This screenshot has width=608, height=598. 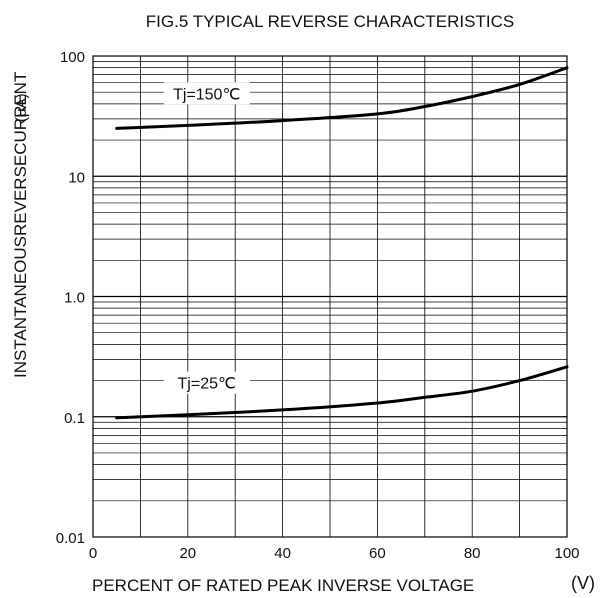 I want to click on series-label: Tj=25℃, so click(x=207, y=384).